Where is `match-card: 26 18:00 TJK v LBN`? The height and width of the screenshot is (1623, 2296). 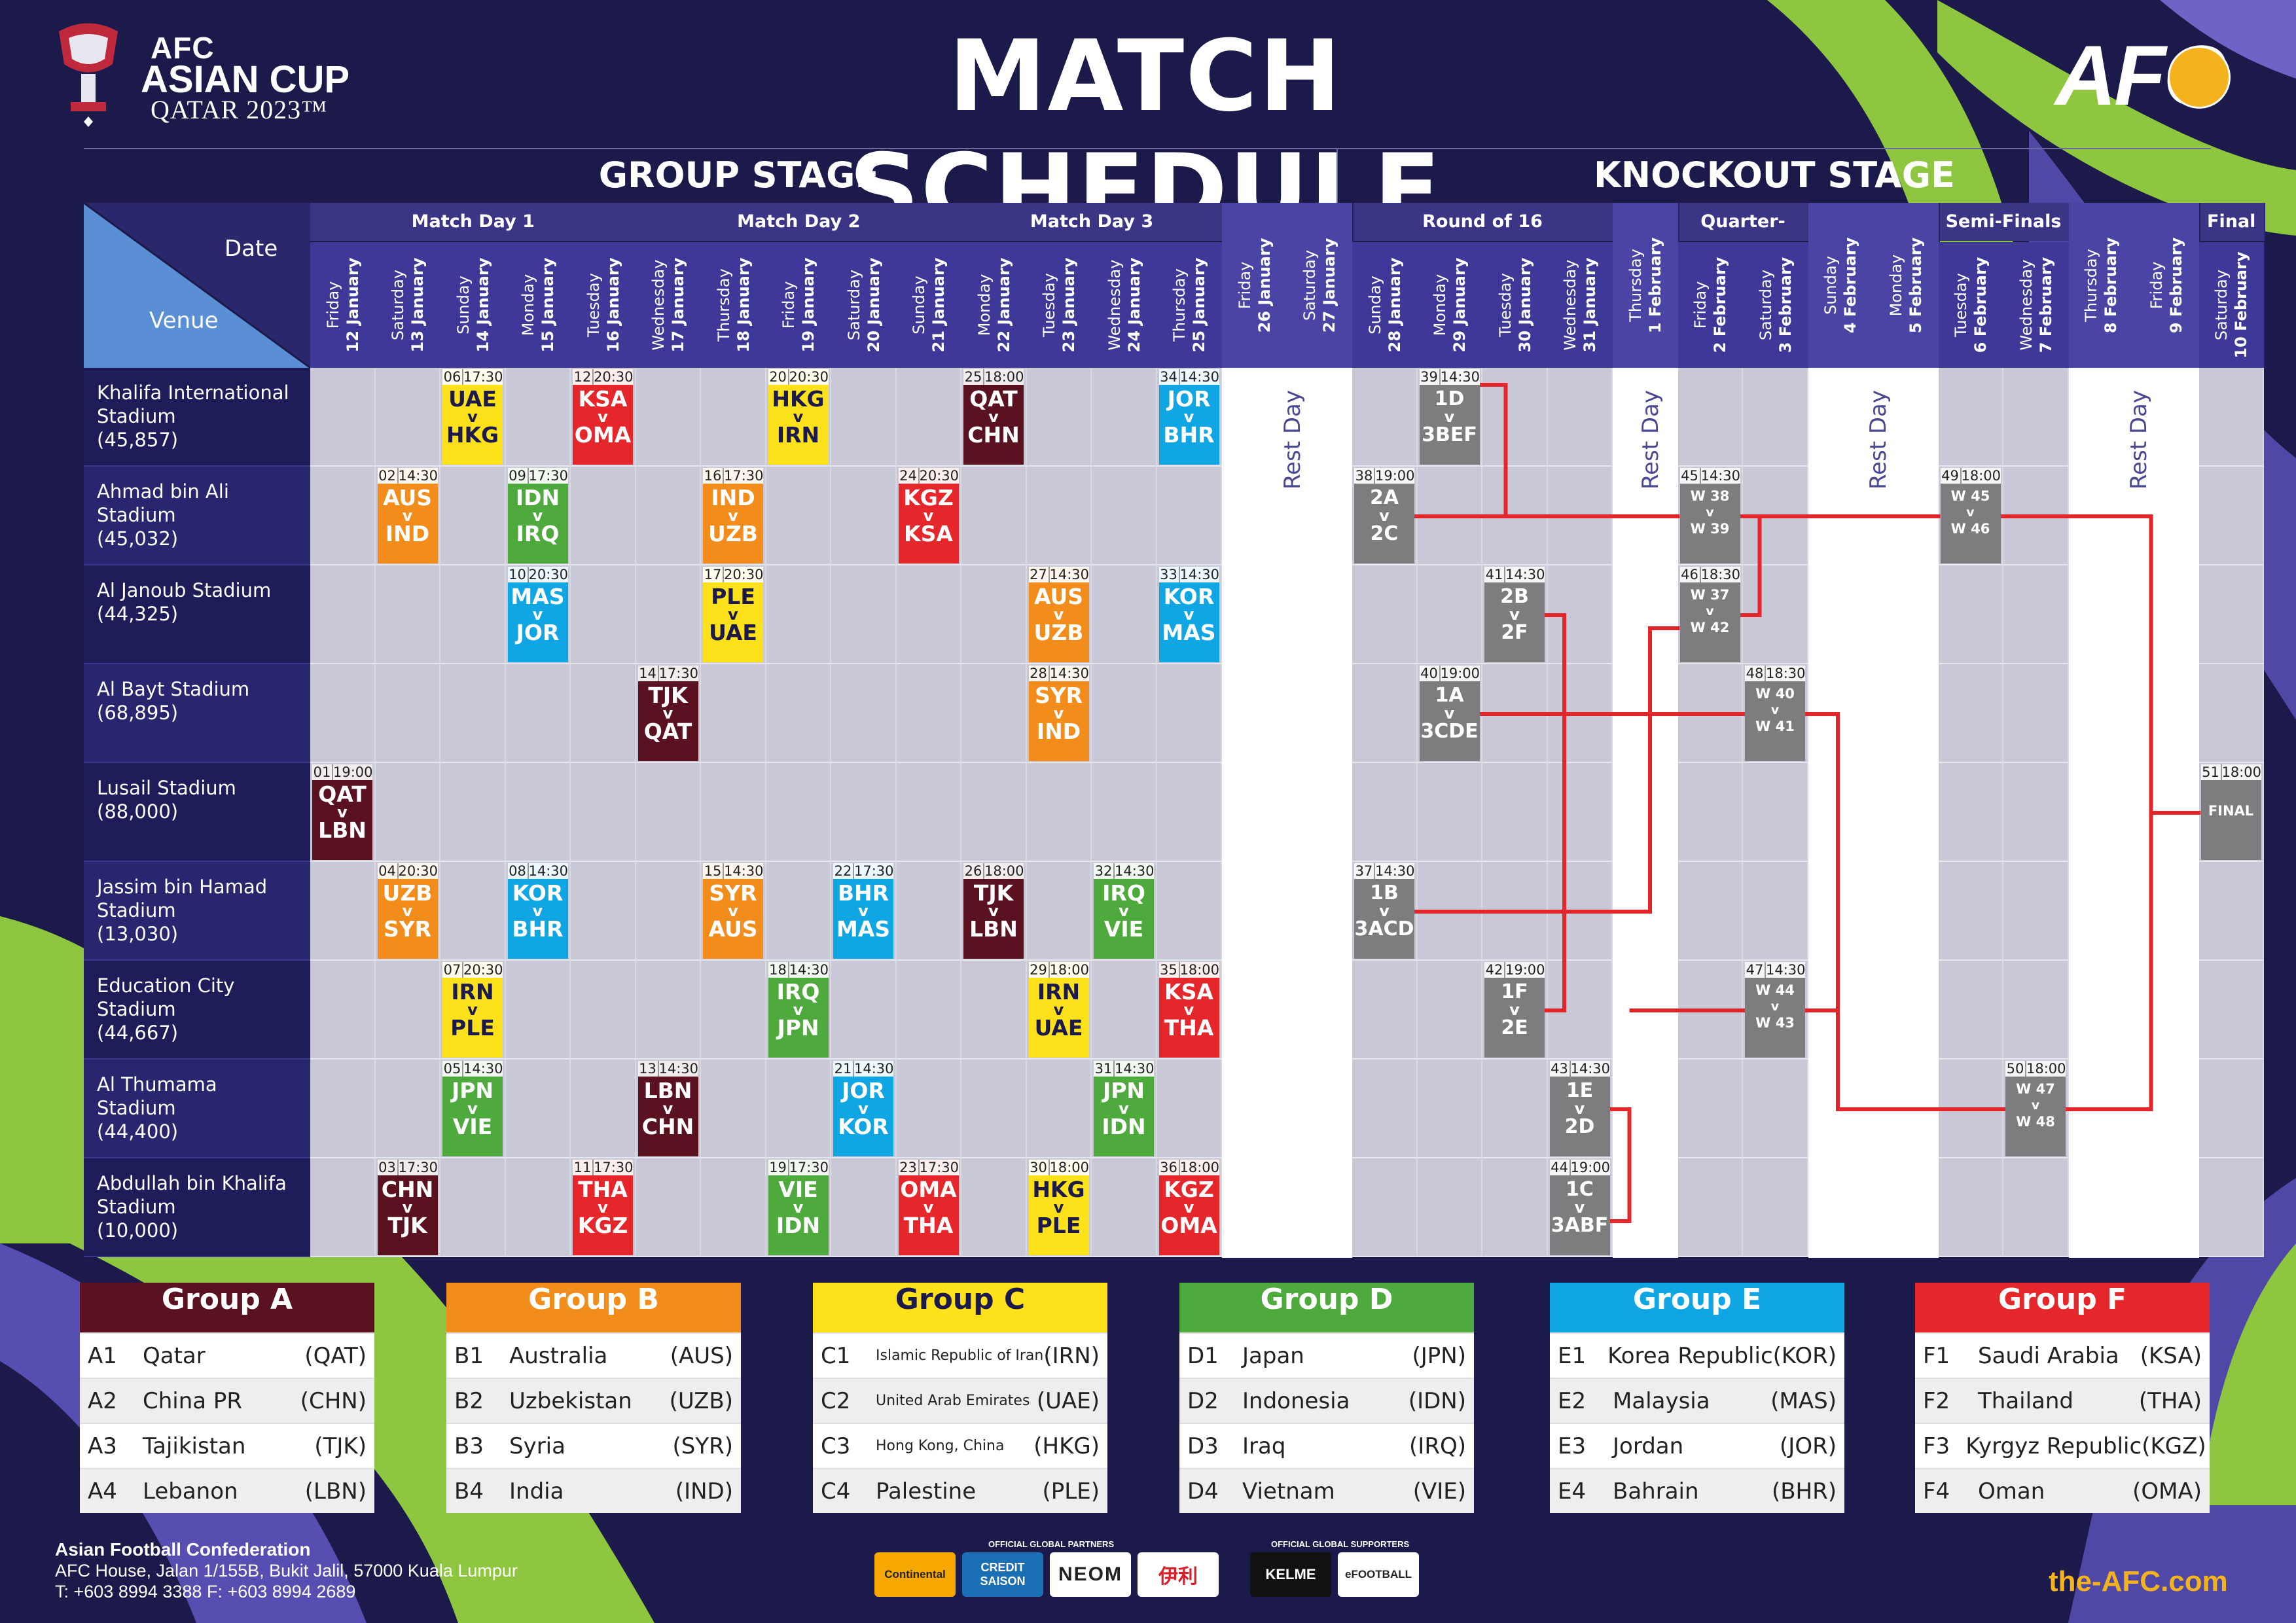
match-card: 26 18:00 TJK v LBN is located at coordinates (993, 911).